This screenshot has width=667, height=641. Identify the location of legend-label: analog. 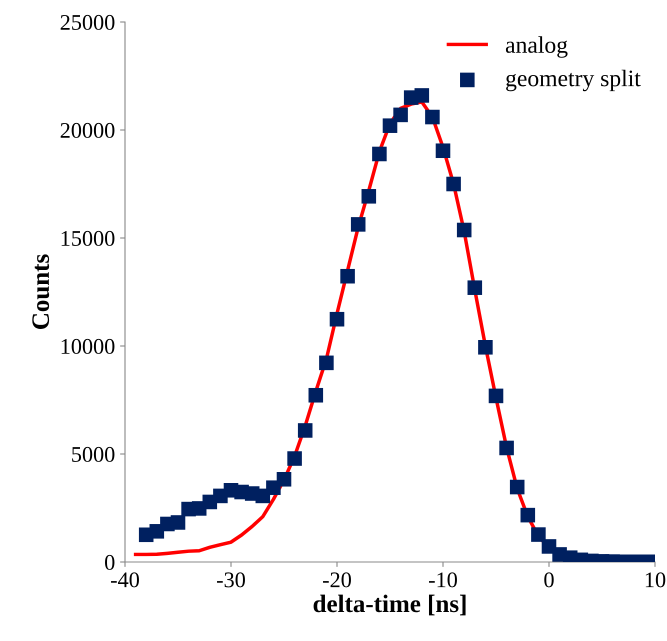
(537, 47).